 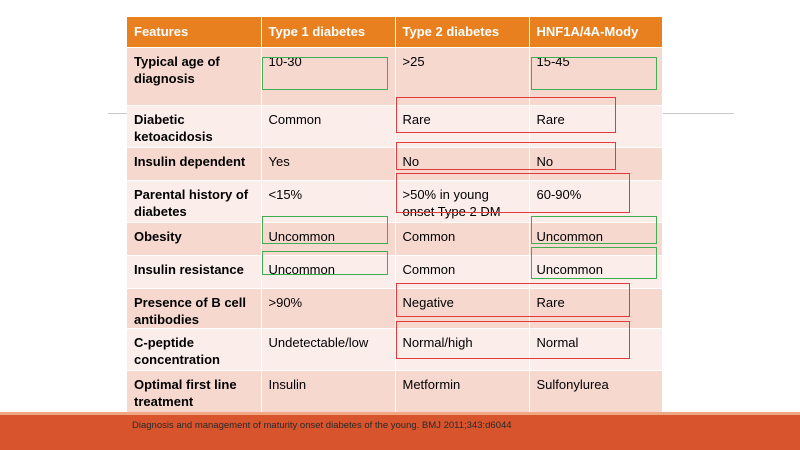 I want to click on feature-cell: Insulin dependent, so click(x=194, y=163).